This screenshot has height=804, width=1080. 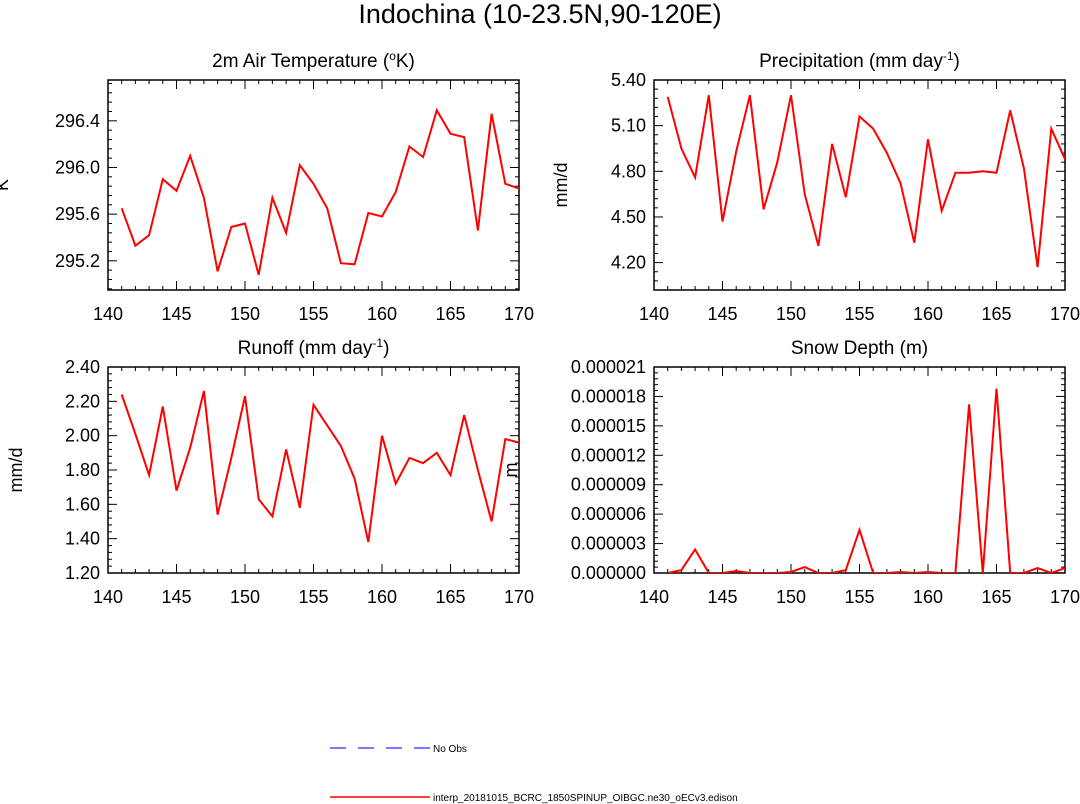 I want to click on y-tick-label: 0.000003, so click(x=608, y=544).